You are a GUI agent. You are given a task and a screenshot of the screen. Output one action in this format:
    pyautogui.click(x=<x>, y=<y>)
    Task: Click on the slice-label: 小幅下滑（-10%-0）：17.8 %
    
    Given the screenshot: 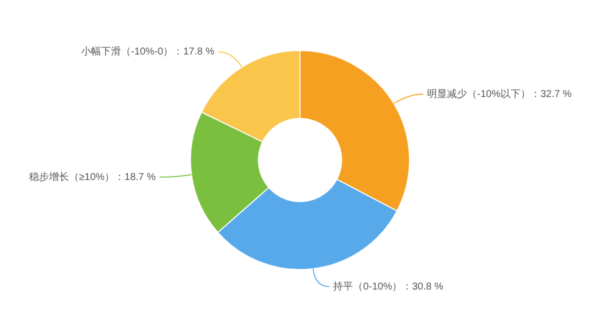 What is the action you would take?
    pyautogui.click(x=147, y=52)
    